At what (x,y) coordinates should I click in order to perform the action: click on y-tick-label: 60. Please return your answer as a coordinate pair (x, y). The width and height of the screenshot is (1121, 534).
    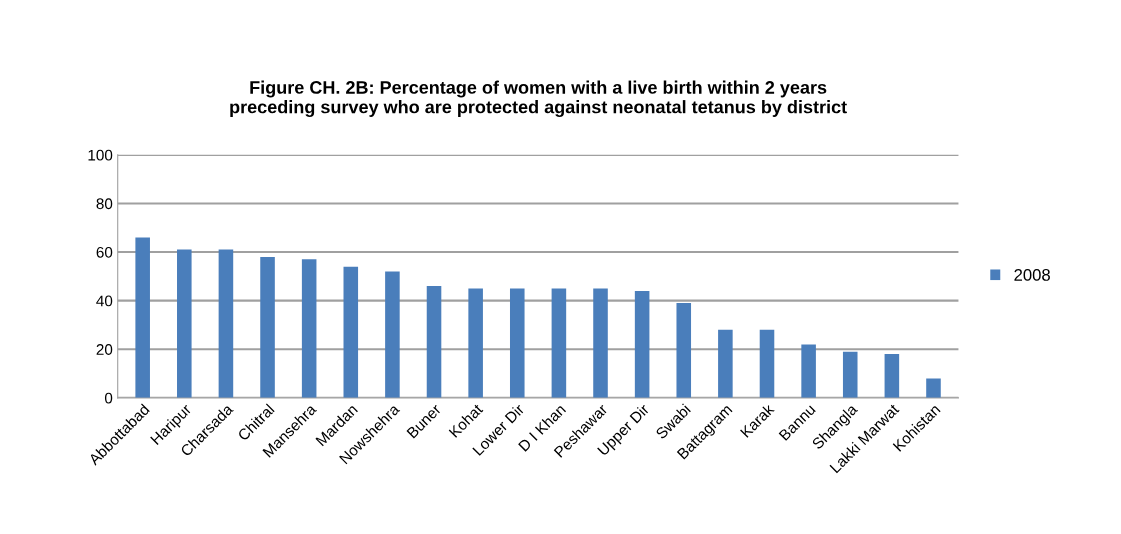
    Looking at the image, I should click on (104, 252).